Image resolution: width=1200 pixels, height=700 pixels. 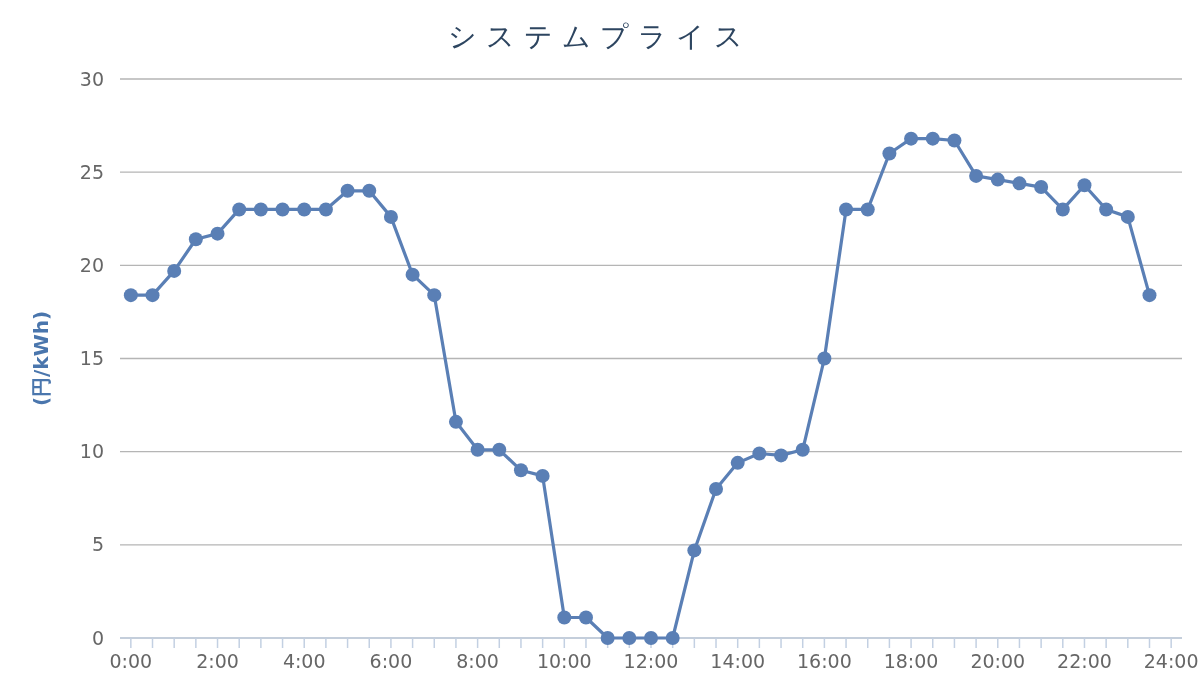 I want to click on x-tick-label: 6:00, so click(x=391, y=661).